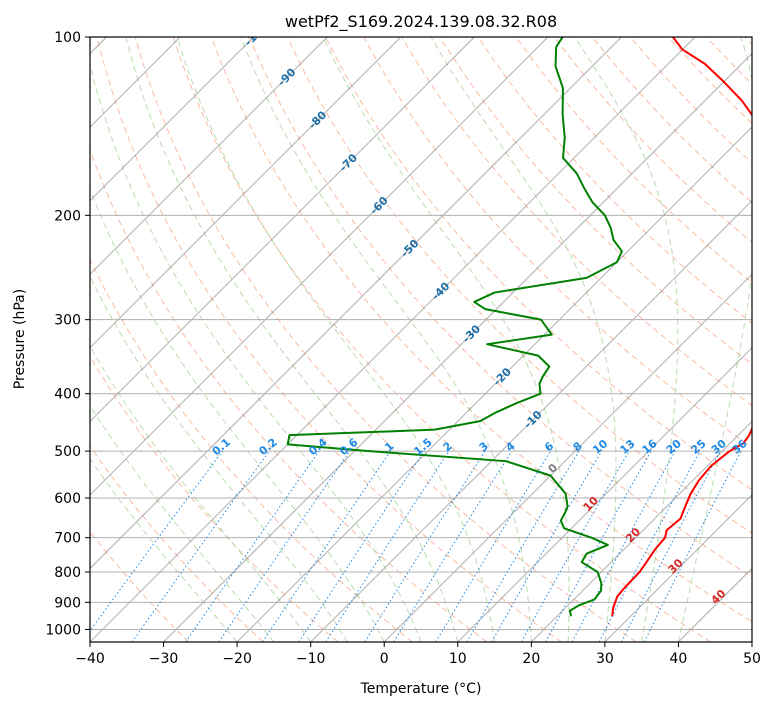  What do you see at coordinates (718, 597) in the screenshot?
I see `isotherm-label-positive: 40` at bounding box center [718, 597].